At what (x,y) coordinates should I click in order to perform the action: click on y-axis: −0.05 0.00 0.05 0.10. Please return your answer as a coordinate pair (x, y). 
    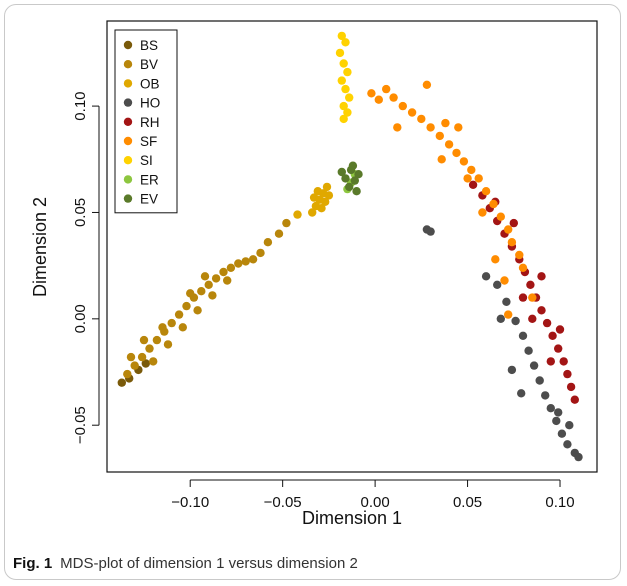
    Looking at the image, I should click on (86, 267).